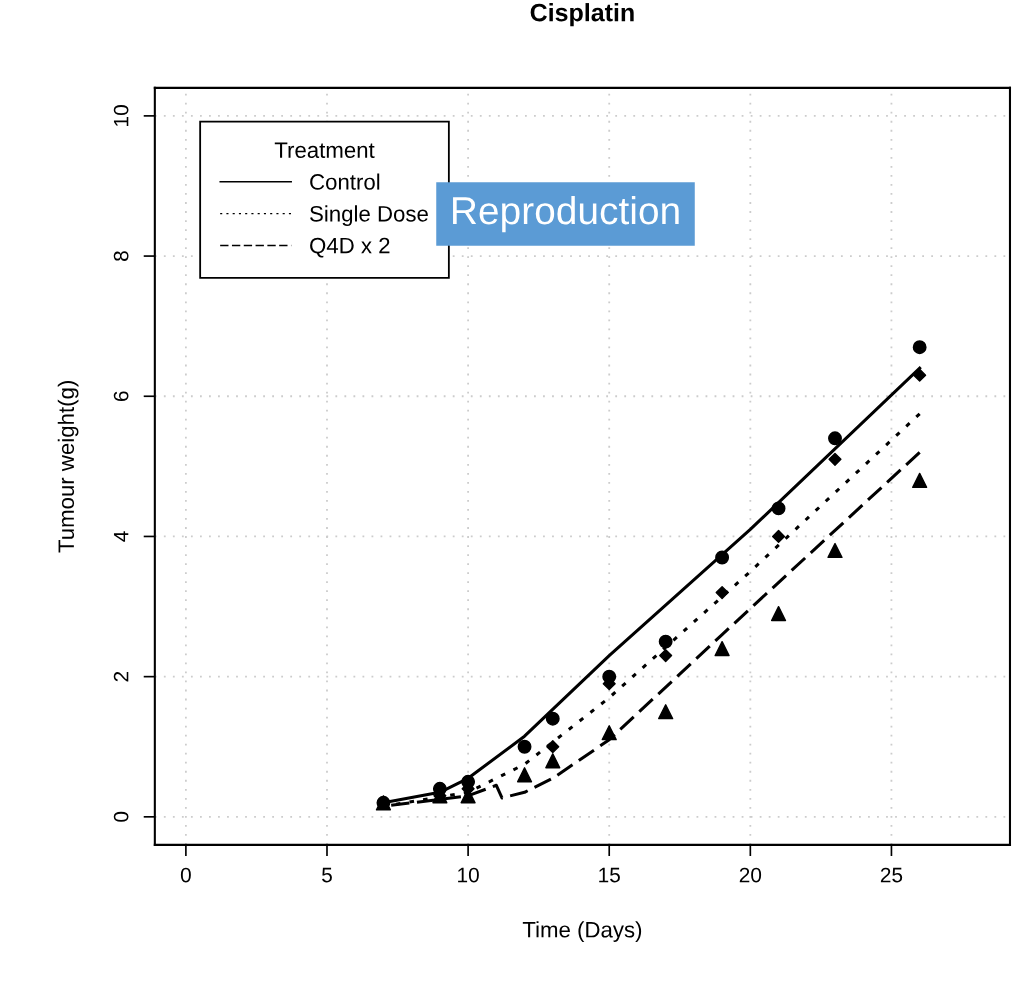 The image size is (1012, 987). I want to click on legend-label: Single Dose, so click(369, 216).